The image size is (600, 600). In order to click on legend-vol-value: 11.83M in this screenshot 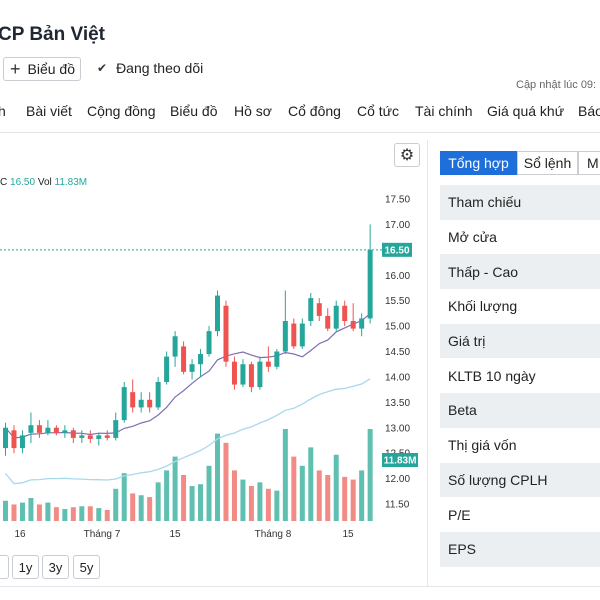, I will do `click(71, 182)`.